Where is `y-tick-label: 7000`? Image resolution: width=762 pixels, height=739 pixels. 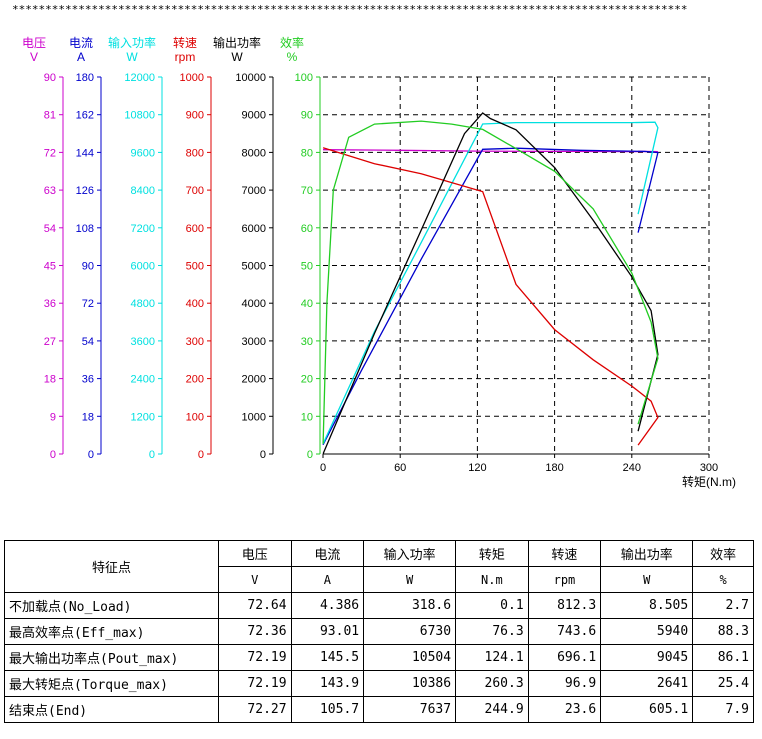 y-tick-label: 7000 is located at coordinates (254, 191).